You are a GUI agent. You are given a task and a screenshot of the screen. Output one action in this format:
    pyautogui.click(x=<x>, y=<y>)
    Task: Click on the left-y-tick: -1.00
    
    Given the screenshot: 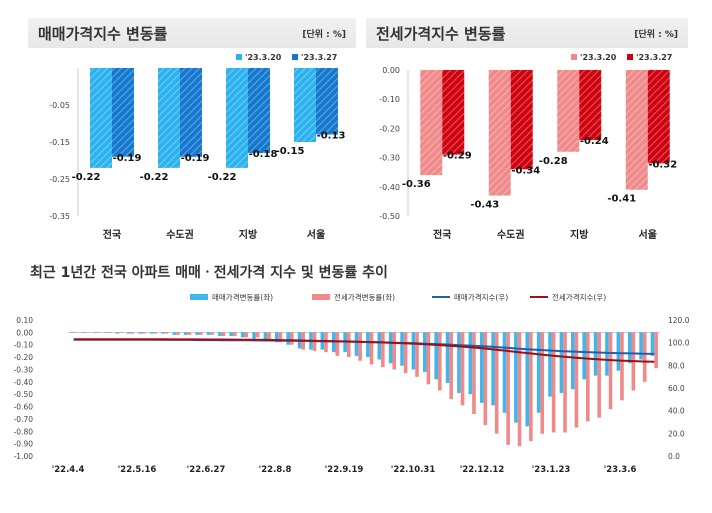 What is the action you would take?
    pyautogui.click(x=24, y=456)
    